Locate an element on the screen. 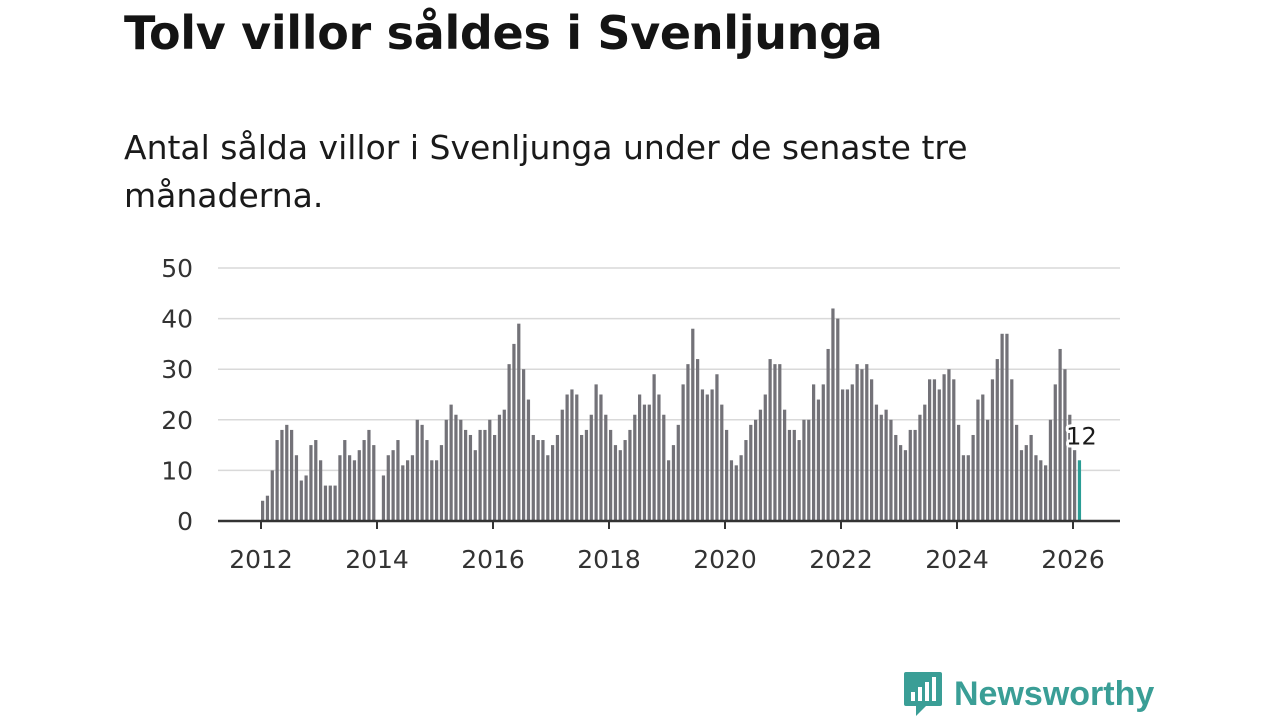 The height and width of the screenshot is (720, 1280). x-tick-label: 2014 is located at coordinates (377, 559).